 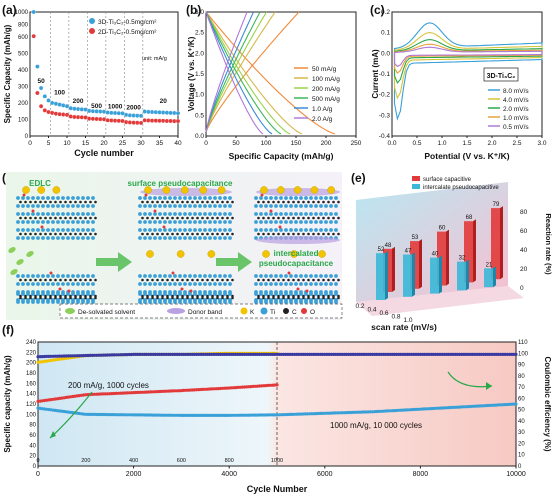 I want to click on panel-c-ytick-6: 0.2, so click(x=385, y=12).